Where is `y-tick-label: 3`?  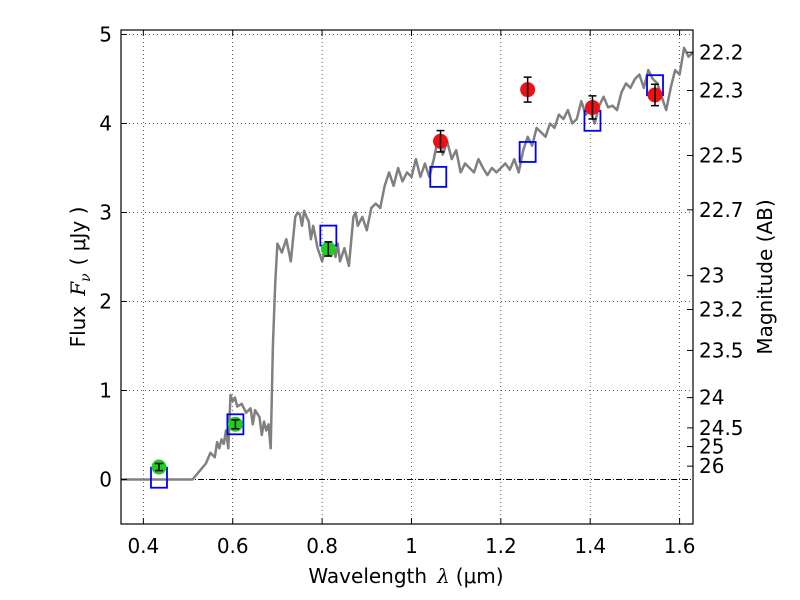
y-tick-label: 3 is located at coordinates (105, 212).